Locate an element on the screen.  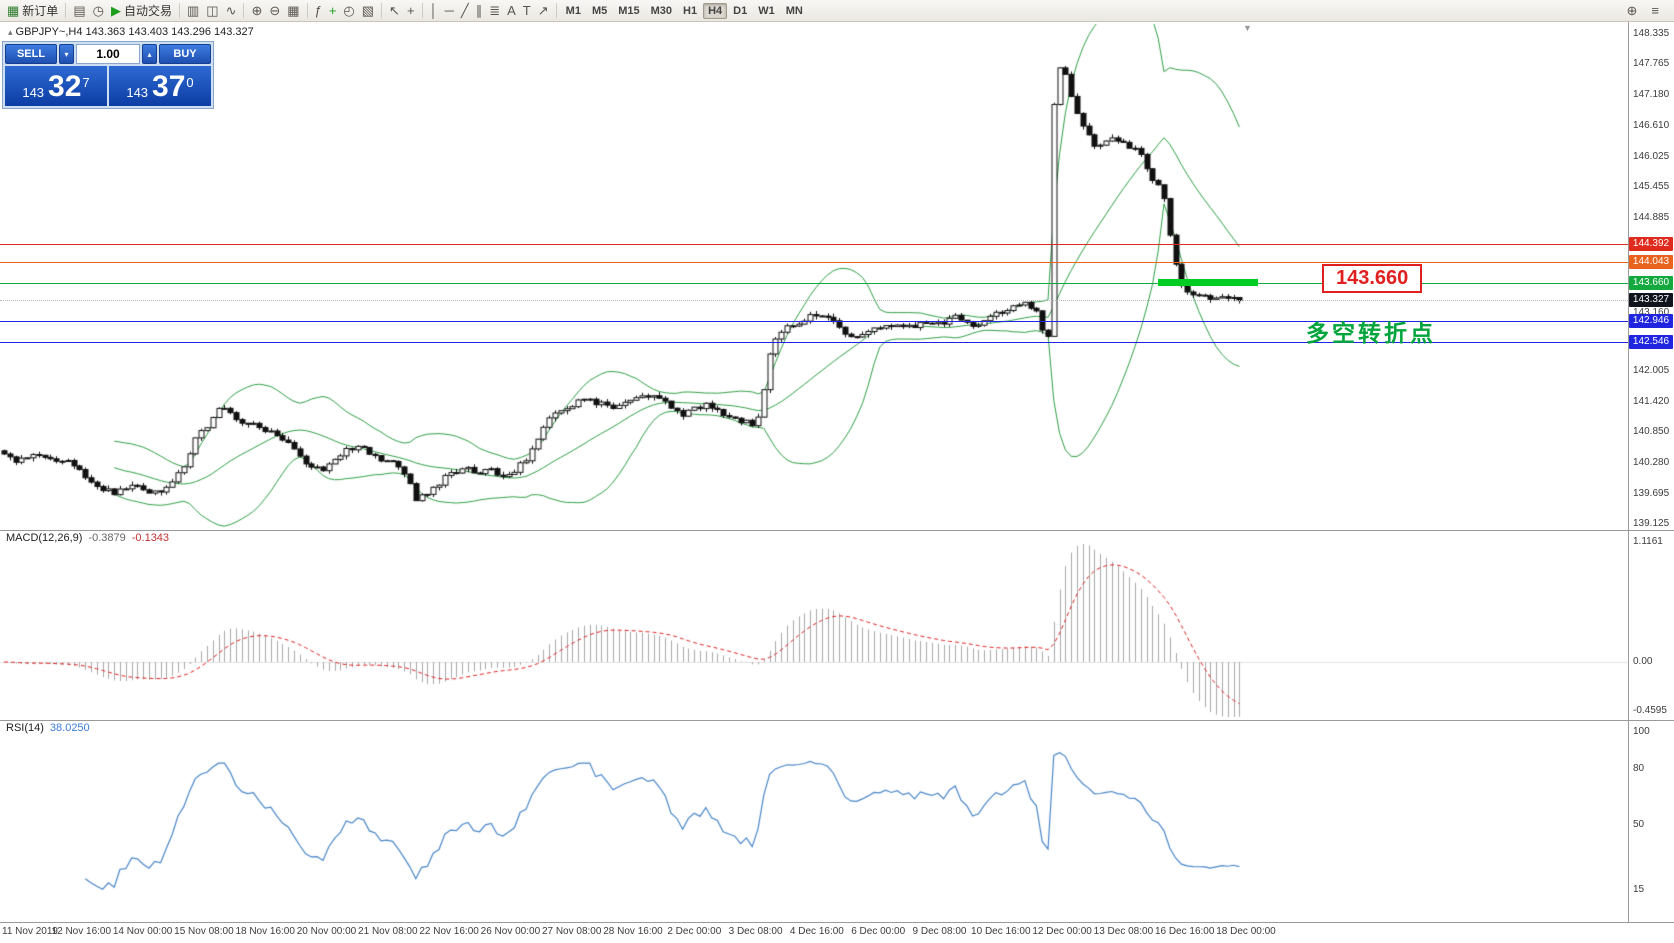
templates-icon: ▧ is located at coordinates (368, 10).